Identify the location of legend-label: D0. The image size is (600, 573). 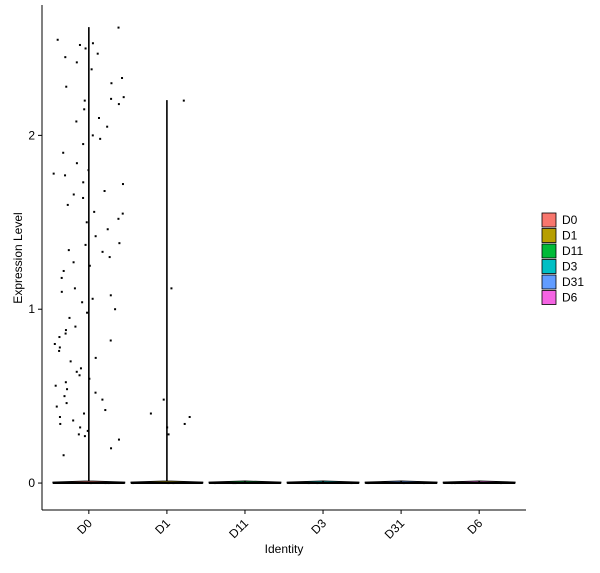
(570, 220).